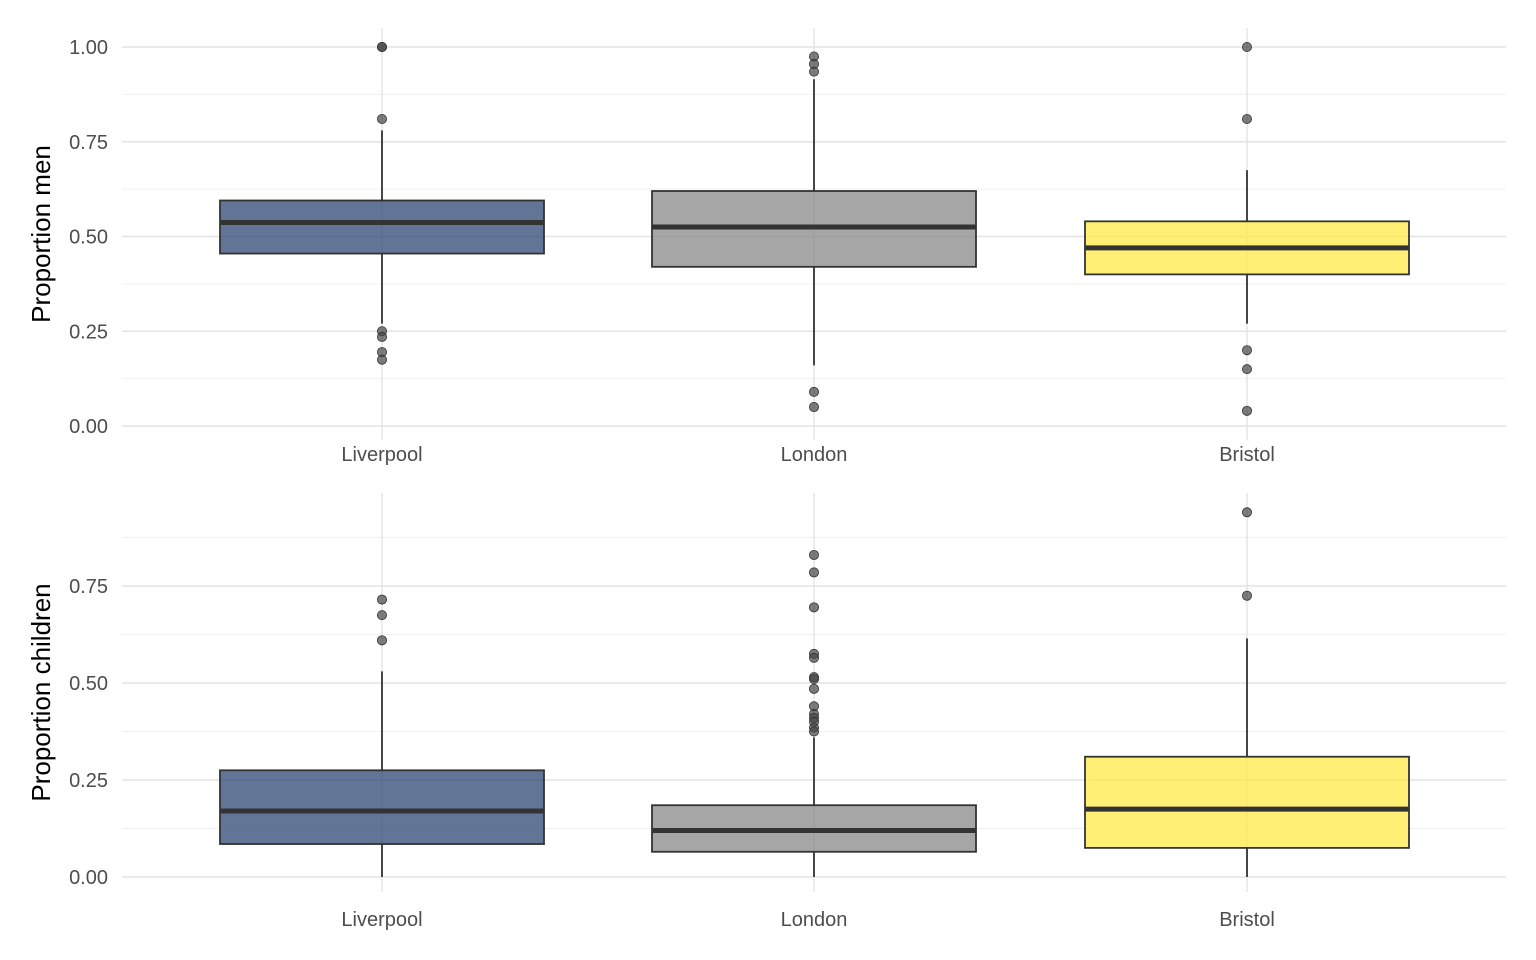  I want to click on y-axis-title: Proportion men, so click(41, 234).